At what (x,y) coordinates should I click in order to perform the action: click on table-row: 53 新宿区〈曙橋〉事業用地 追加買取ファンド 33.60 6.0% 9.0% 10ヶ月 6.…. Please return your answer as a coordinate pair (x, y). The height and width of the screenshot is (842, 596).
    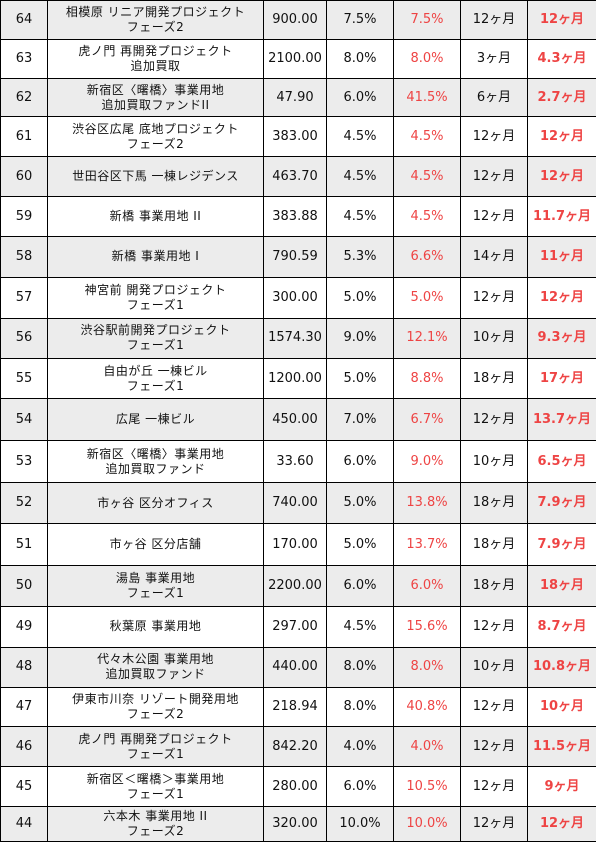
    Looking at the image, I should click on (298, 462).